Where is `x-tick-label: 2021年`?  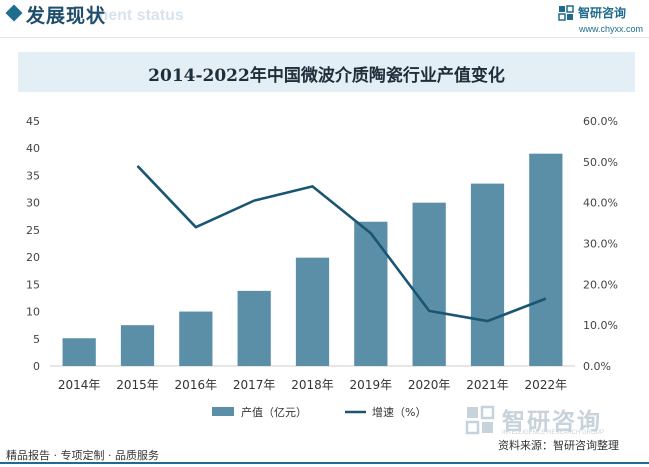 x-tick-label: 2021年 is located at coordinates (487, 385).